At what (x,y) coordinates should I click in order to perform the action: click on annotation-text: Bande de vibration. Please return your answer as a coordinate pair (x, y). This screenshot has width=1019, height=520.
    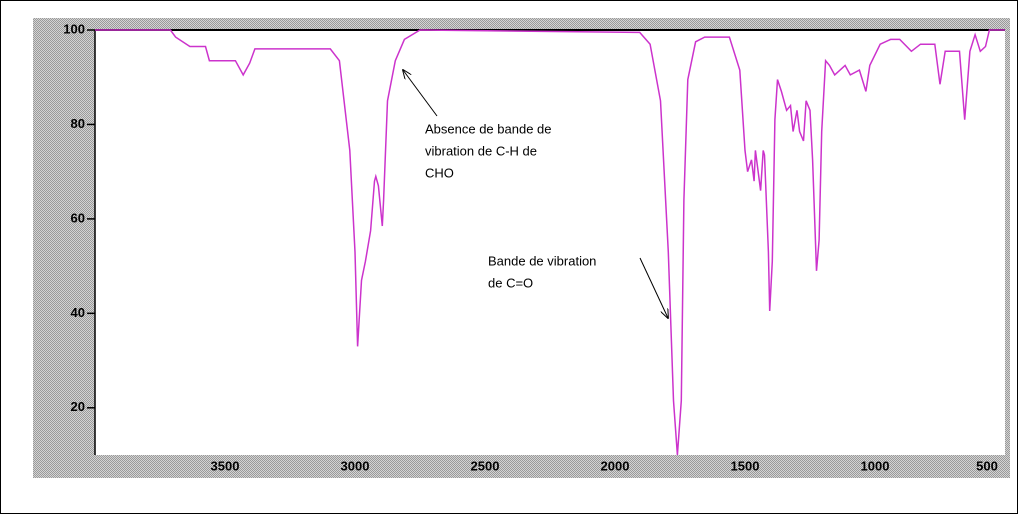
    Looking at the image, I should click on (542, 260).